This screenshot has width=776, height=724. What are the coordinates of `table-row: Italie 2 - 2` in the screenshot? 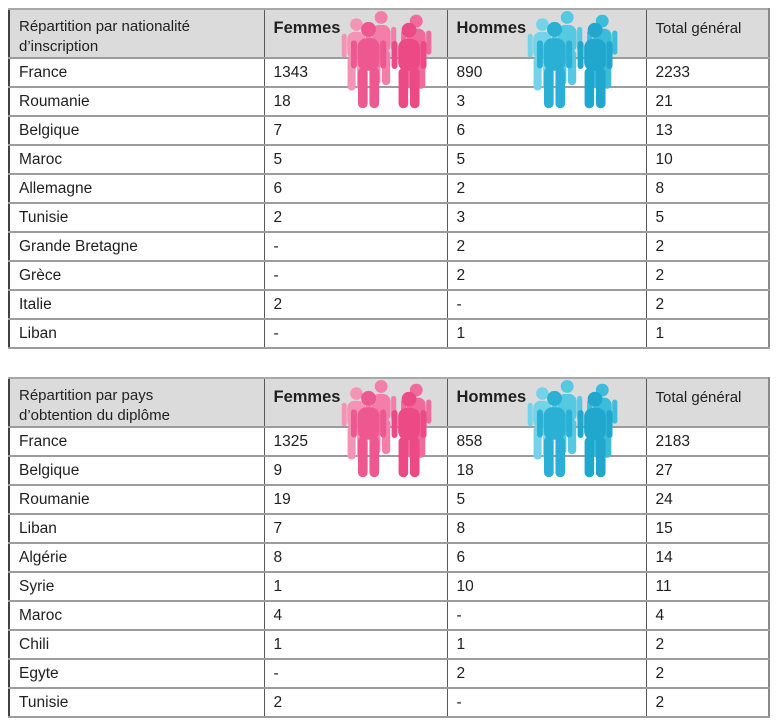 It's located at (389, 305).